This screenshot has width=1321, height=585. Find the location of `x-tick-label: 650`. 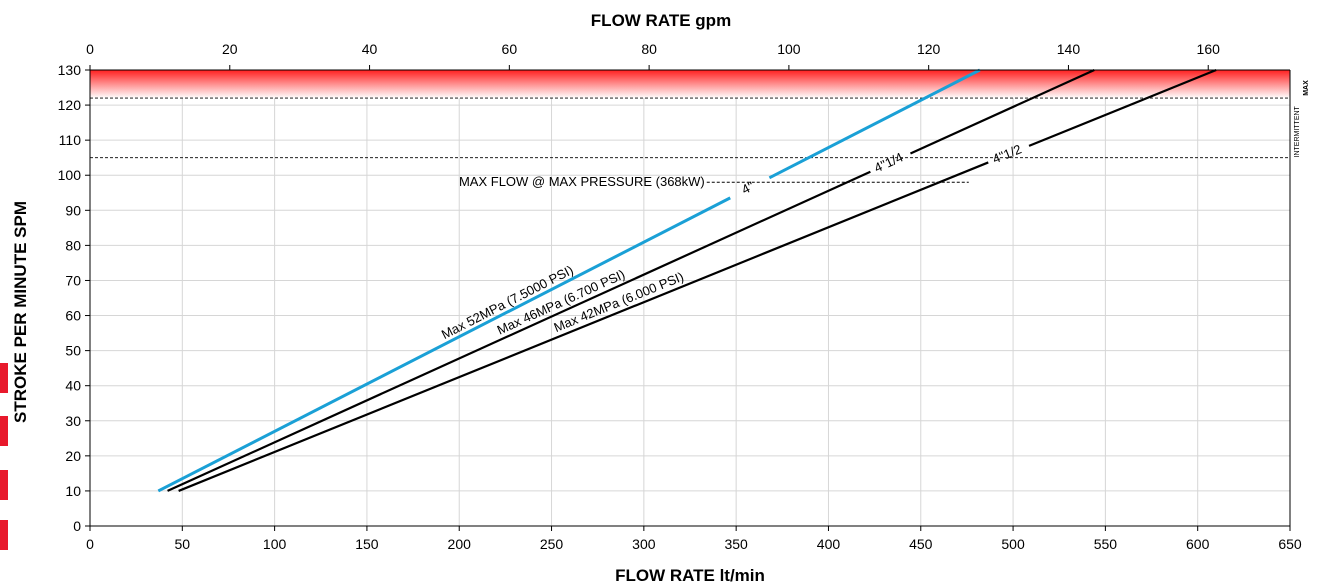

x-tick-label: 650 is located at coordinates (1290, 544).